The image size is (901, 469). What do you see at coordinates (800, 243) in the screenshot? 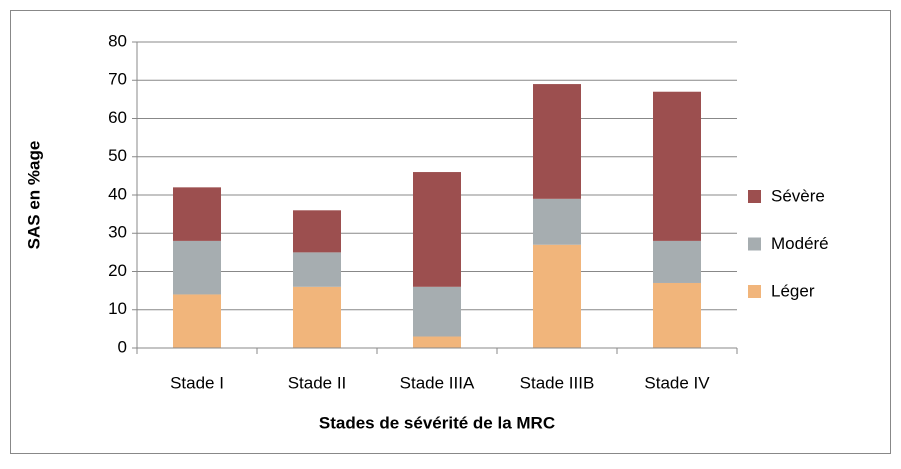
I see `legend-label: Modéré` at bounding box center [800, 243].